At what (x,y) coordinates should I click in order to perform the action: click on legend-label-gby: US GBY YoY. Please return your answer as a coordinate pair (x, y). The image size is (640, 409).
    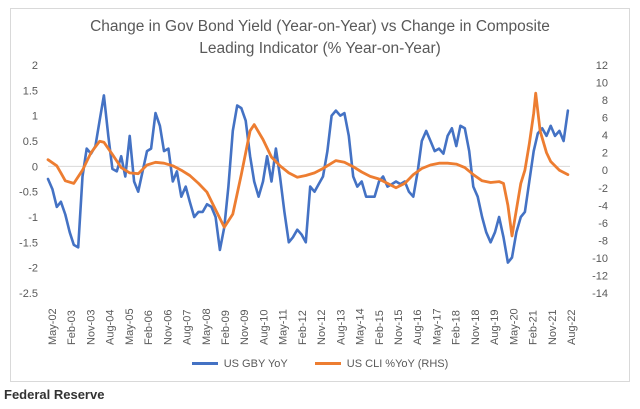
    Looking at the image, I should click on (255, 363).